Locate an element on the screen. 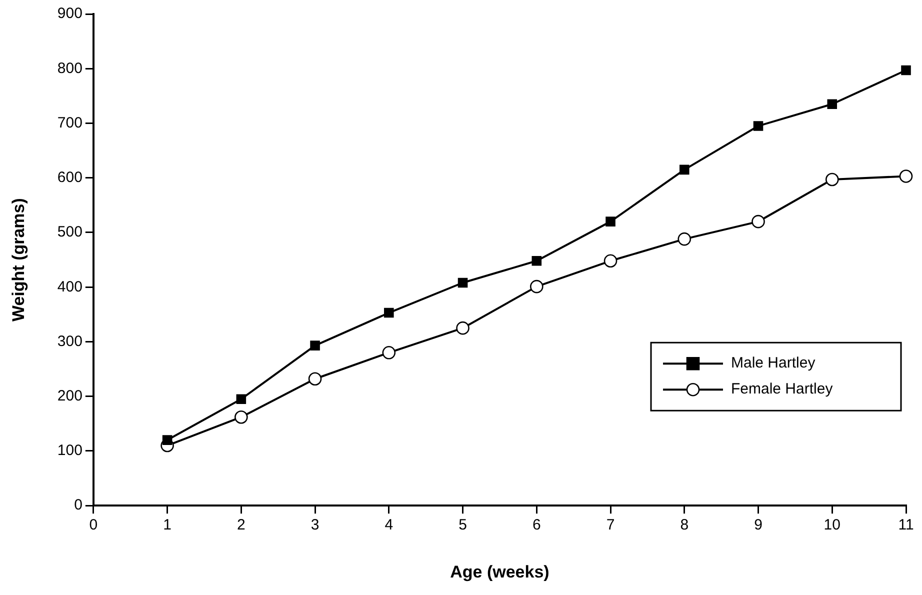 The image size is (922, 595). x-tick-label: 10 is located at coordinates (832, 525).